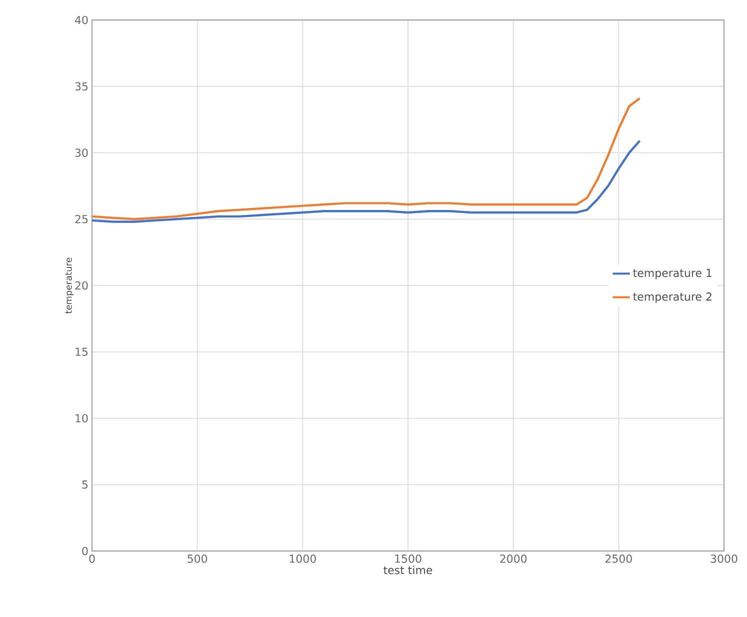 The image size is (747, 617). I want to click on y-tick-label: 20, so click(81, 285).